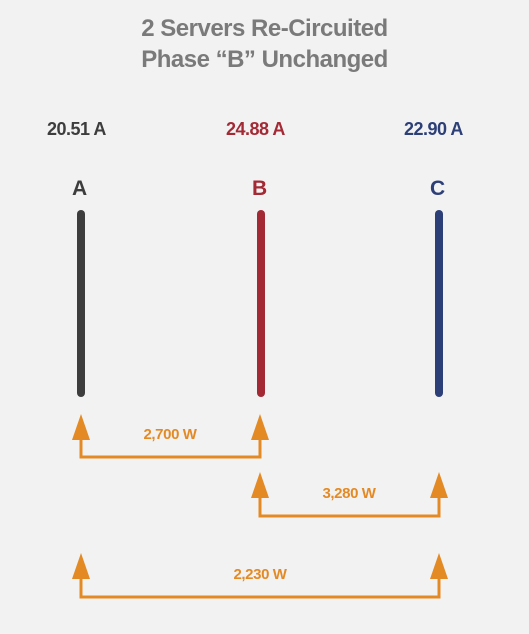 Image resolution: width=529 pixels, height=634 pixels. What do you see at coordinates (264, 28) in the screenshot?
I see `title-line-1: 2 Servers Re-Circuited` at bounding box center [264, 28].